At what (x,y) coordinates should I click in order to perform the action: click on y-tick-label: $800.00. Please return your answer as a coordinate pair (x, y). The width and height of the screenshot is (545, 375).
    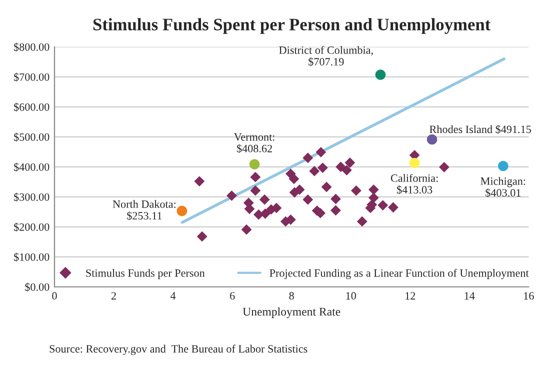
    Looking at the image, I should click on (32, 47).